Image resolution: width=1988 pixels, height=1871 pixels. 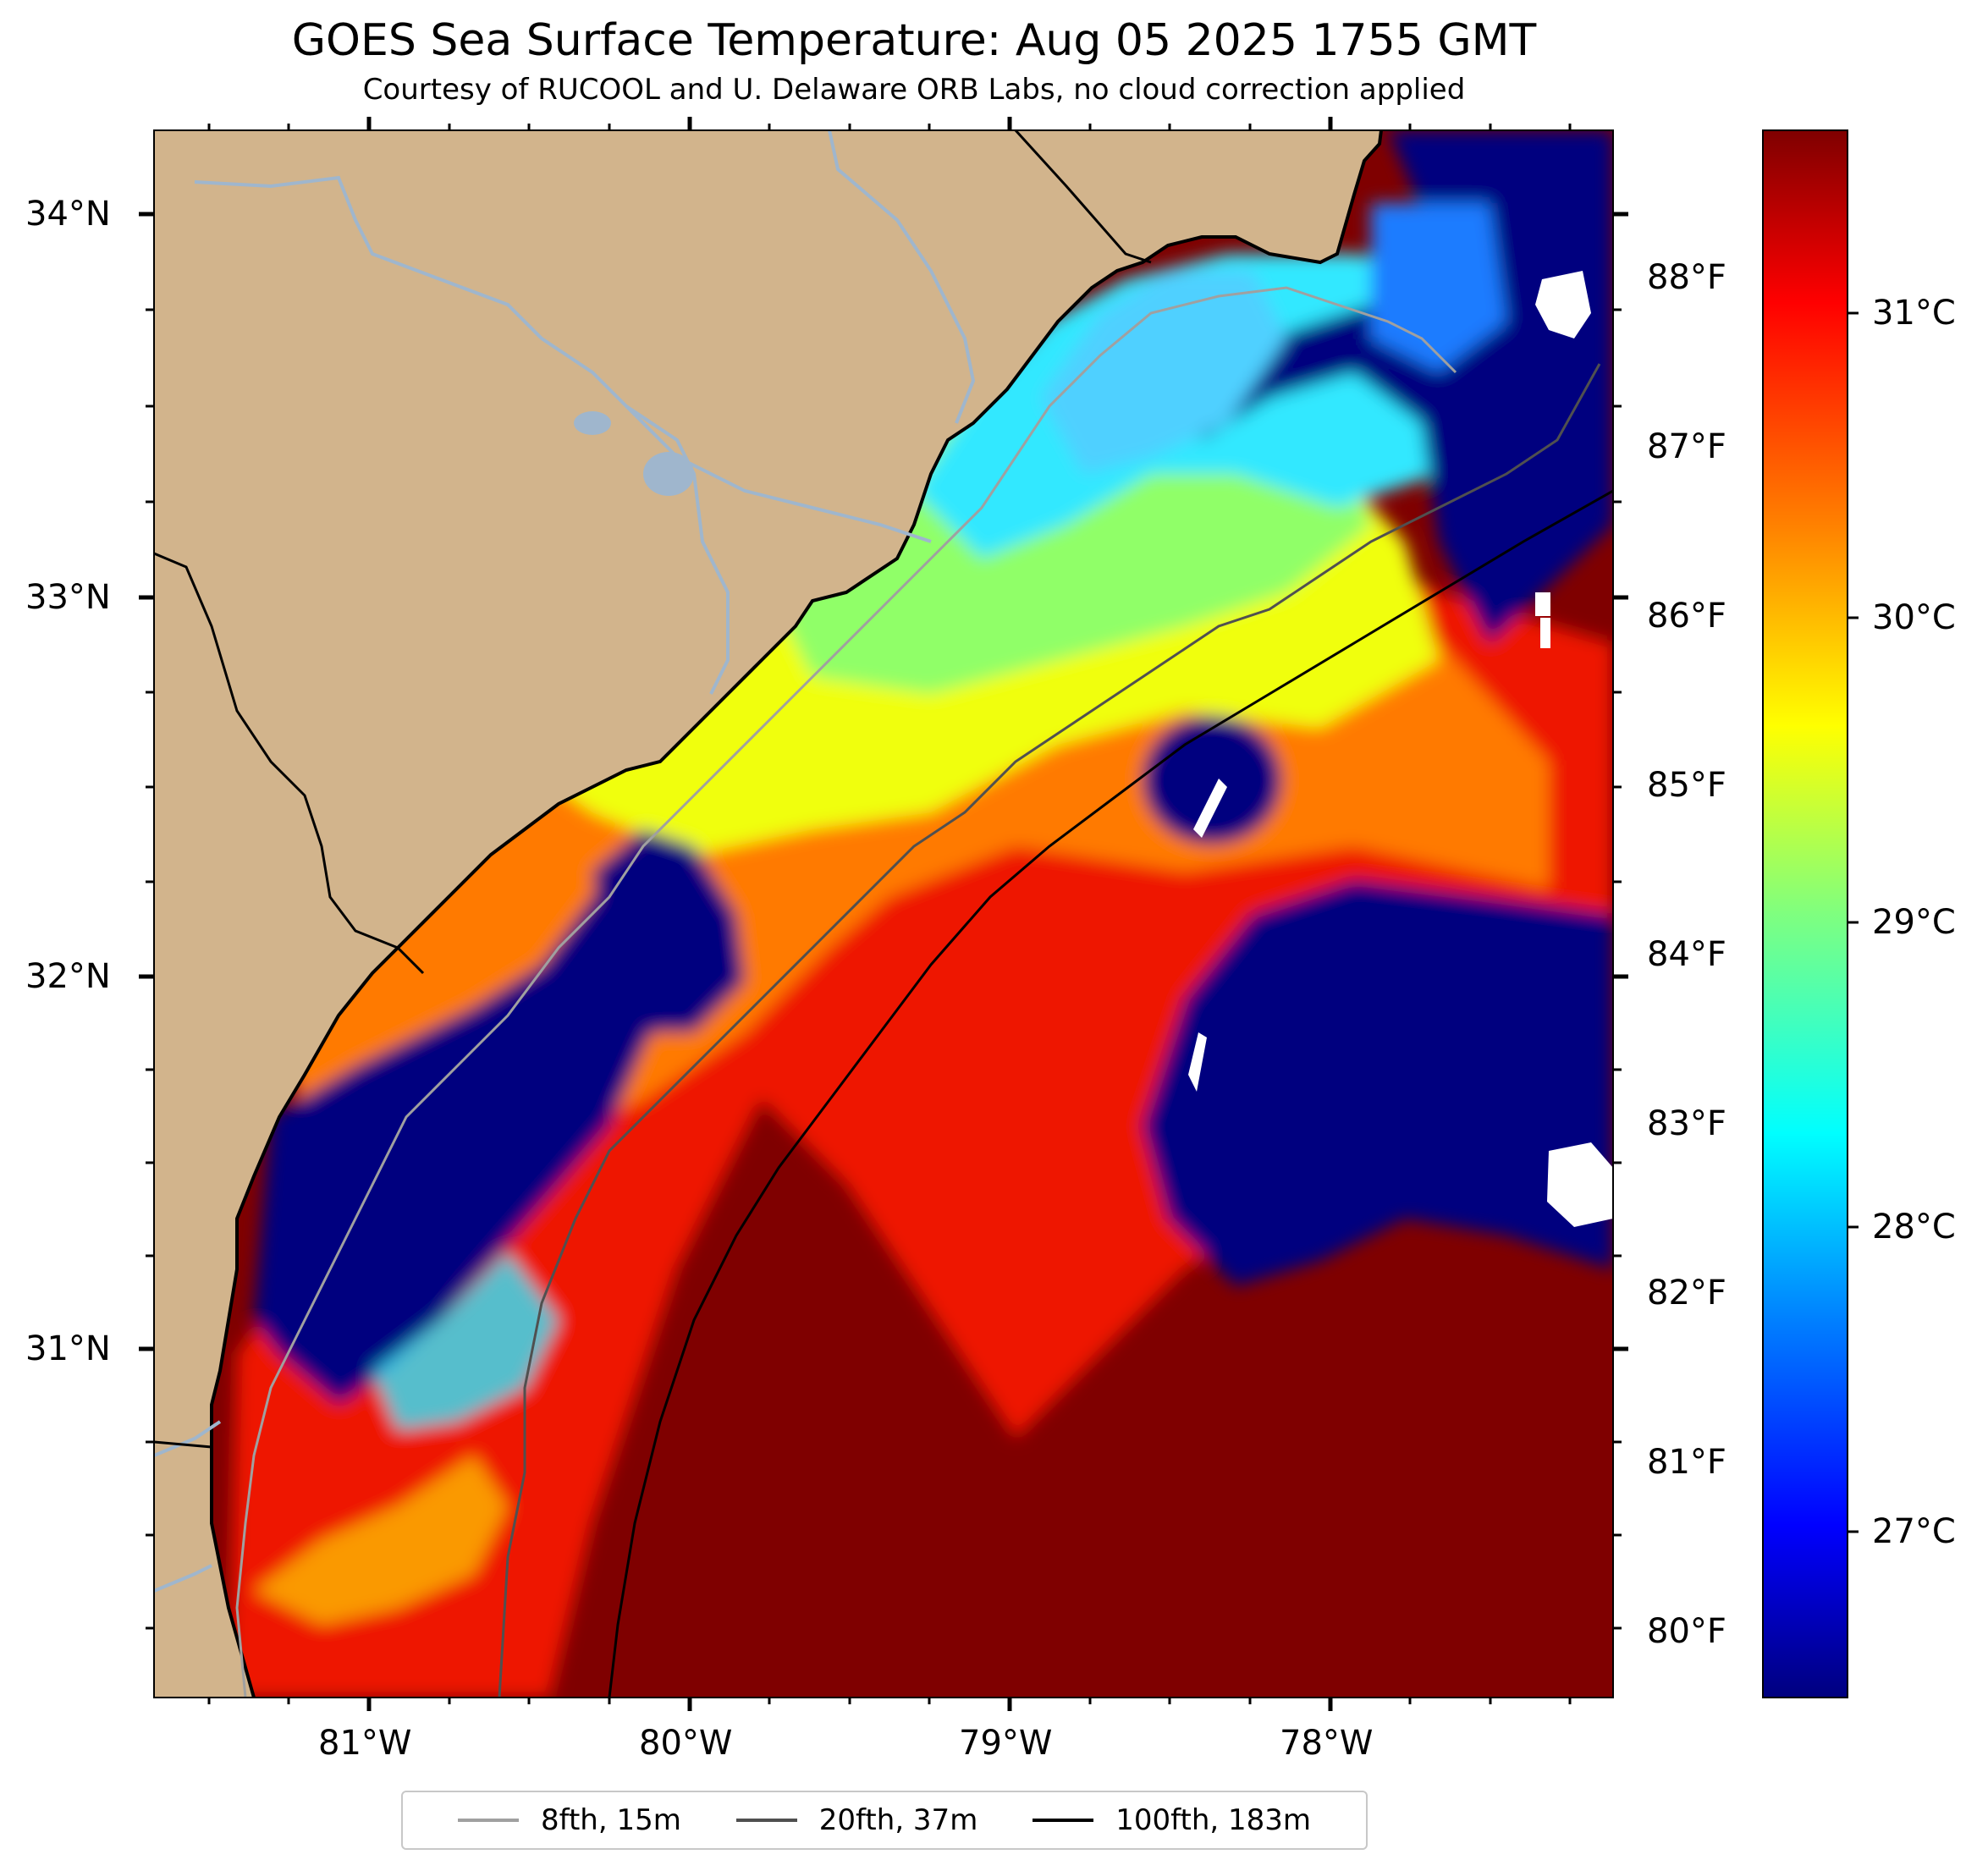 I want to click on legend-swatch-100fth, so click(x=1063, y=1821).